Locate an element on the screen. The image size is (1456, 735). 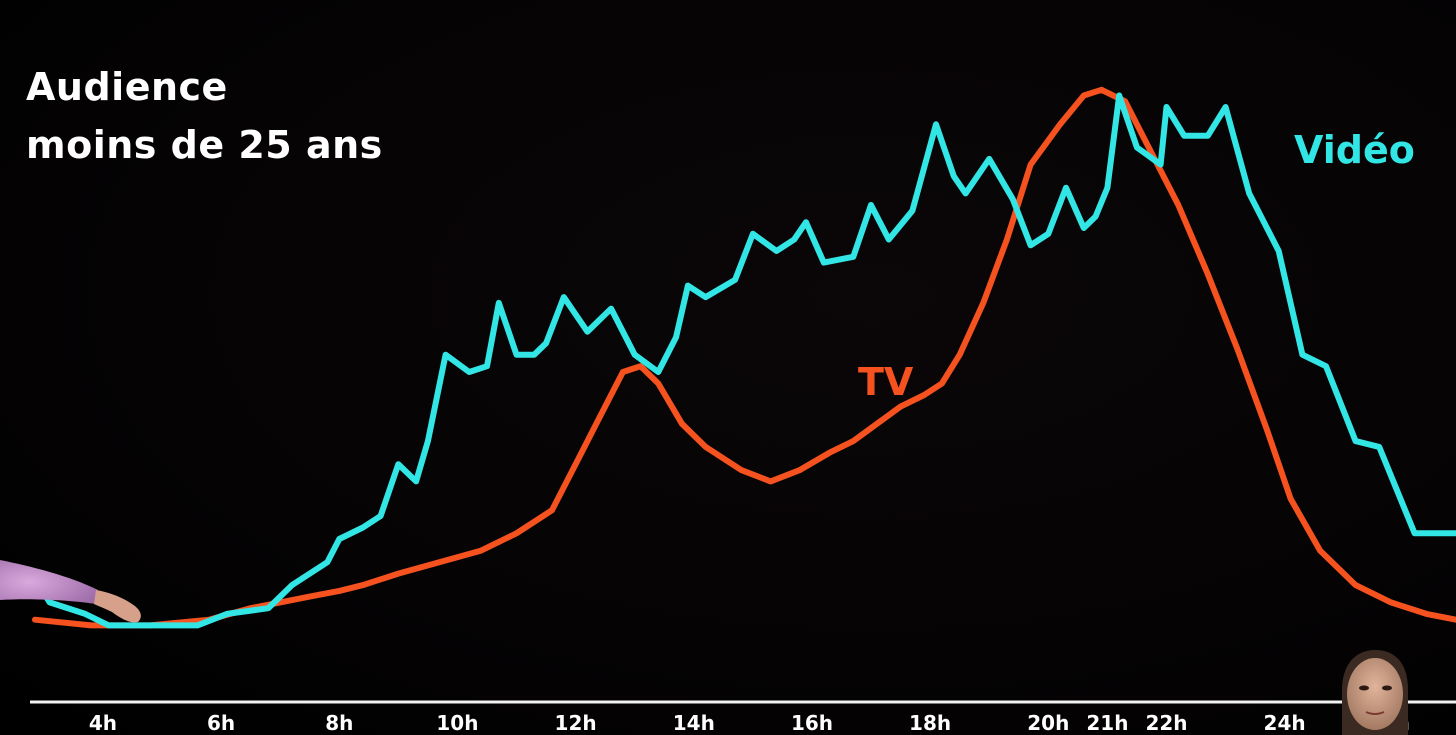
x-tick-label: 6h is located at coordinates (221, 723).